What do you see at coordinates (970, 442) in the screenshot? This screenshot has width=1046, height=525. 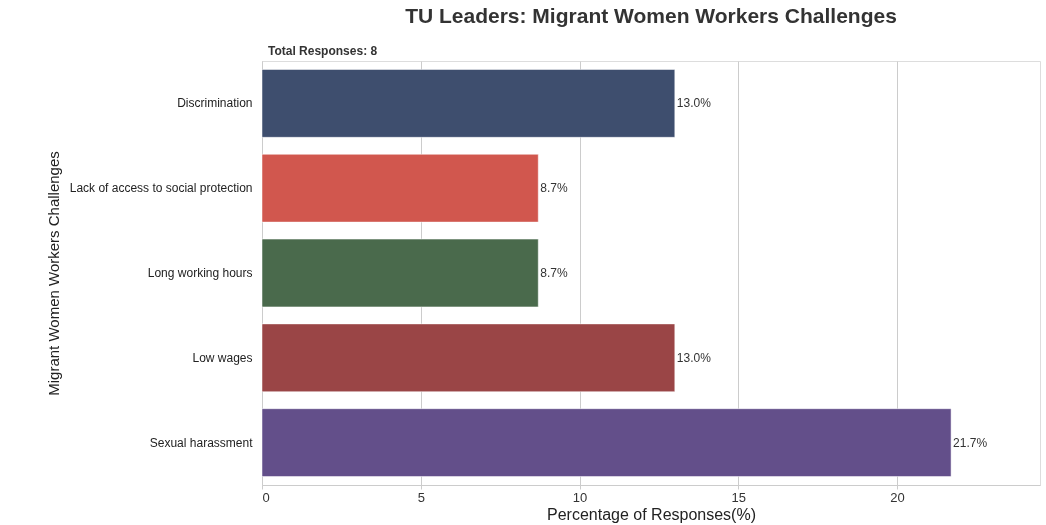 I see `data-label: 21.7%` at bounding box center [970, 442].